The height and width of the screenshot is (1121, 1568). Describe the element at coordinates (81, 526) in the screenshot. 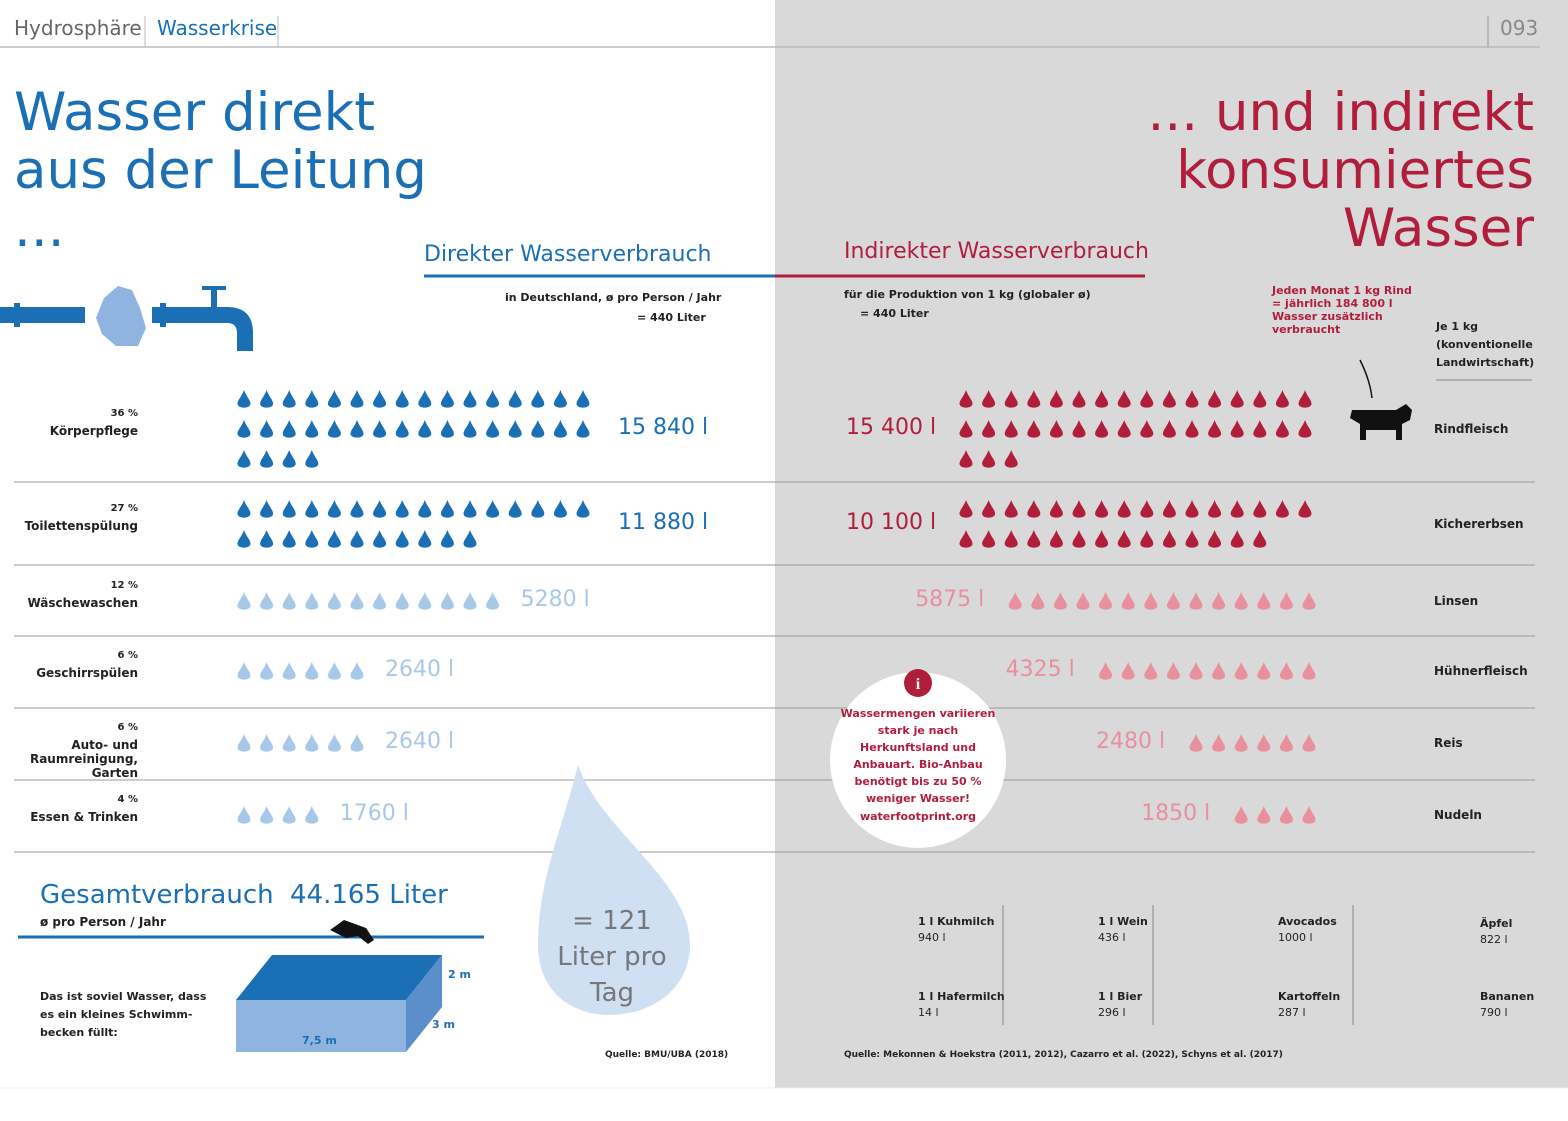

I see `direct-label: Toilettenspülung` at that location.